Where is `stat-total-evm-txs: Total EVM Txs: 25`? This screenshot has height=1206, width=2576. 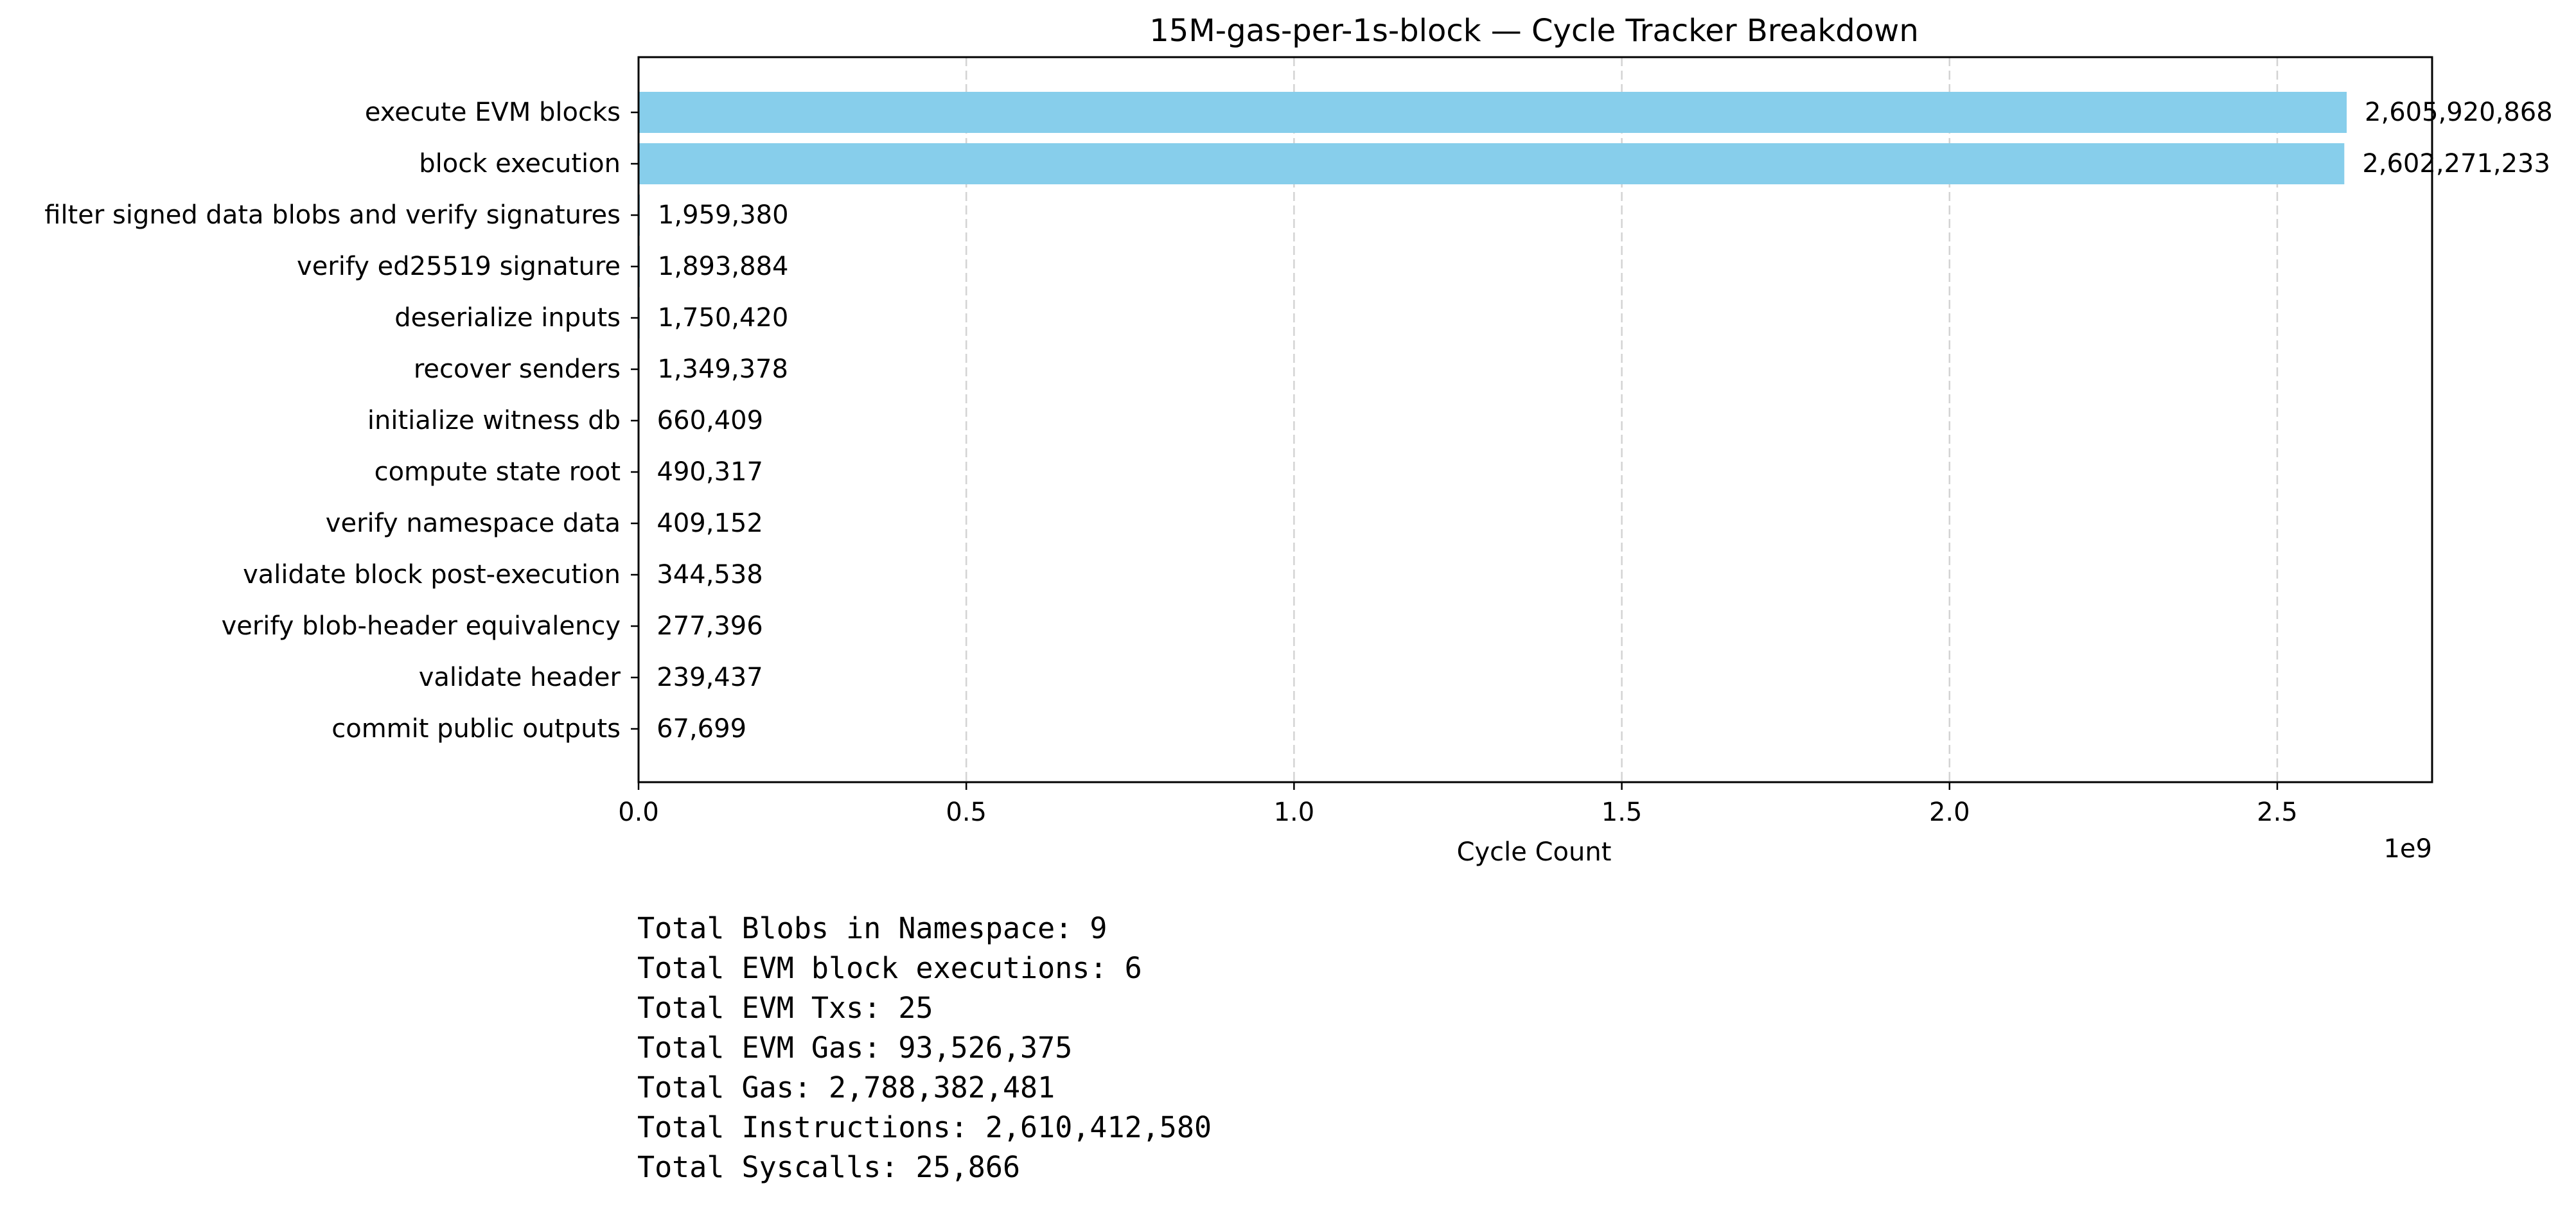
stat-total-evm-txs: Total EVM Txs: 25 is located at coordinates (785, 1008).